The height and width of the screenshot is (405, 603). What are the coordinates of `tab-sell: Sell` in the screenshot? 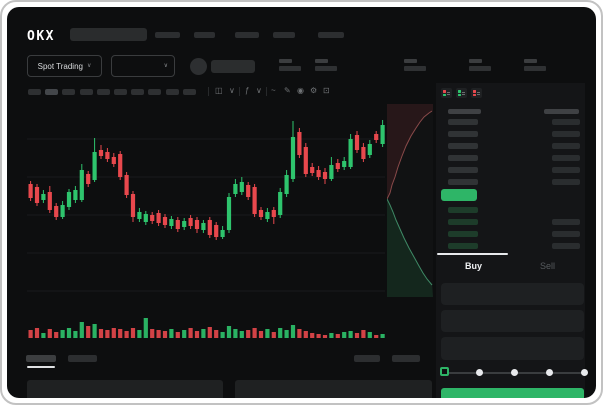 It's located at (547, 266).